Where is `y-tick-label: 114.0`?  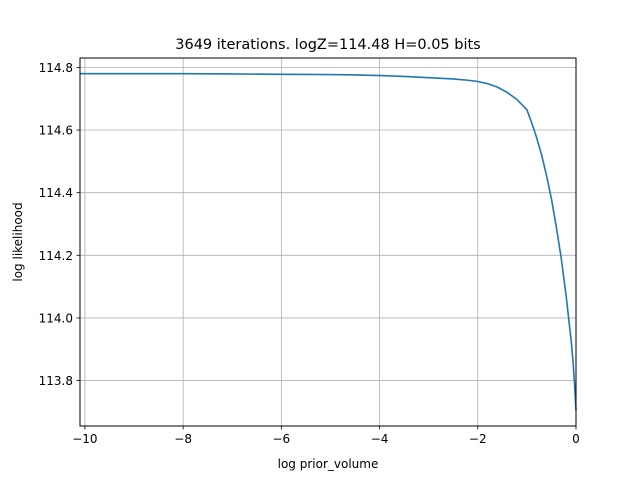 y-tick-label: 114.0 is located at coordinates (56, 318).